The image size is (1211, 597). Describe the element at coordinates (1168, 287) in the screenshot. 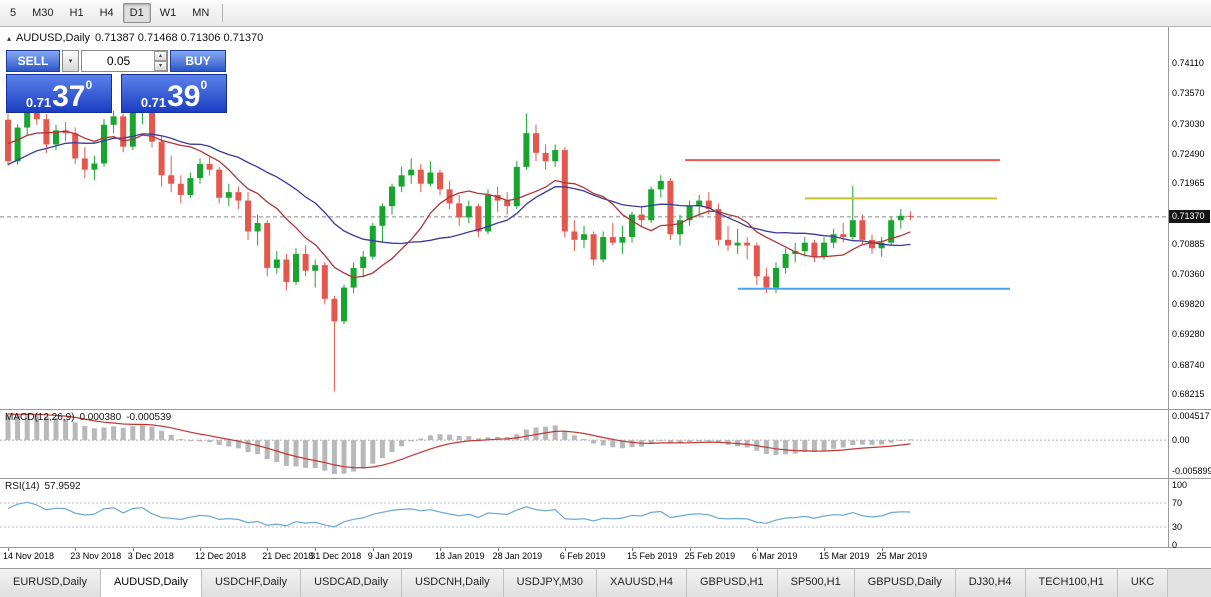

I see `price-axis-separator` at that location.